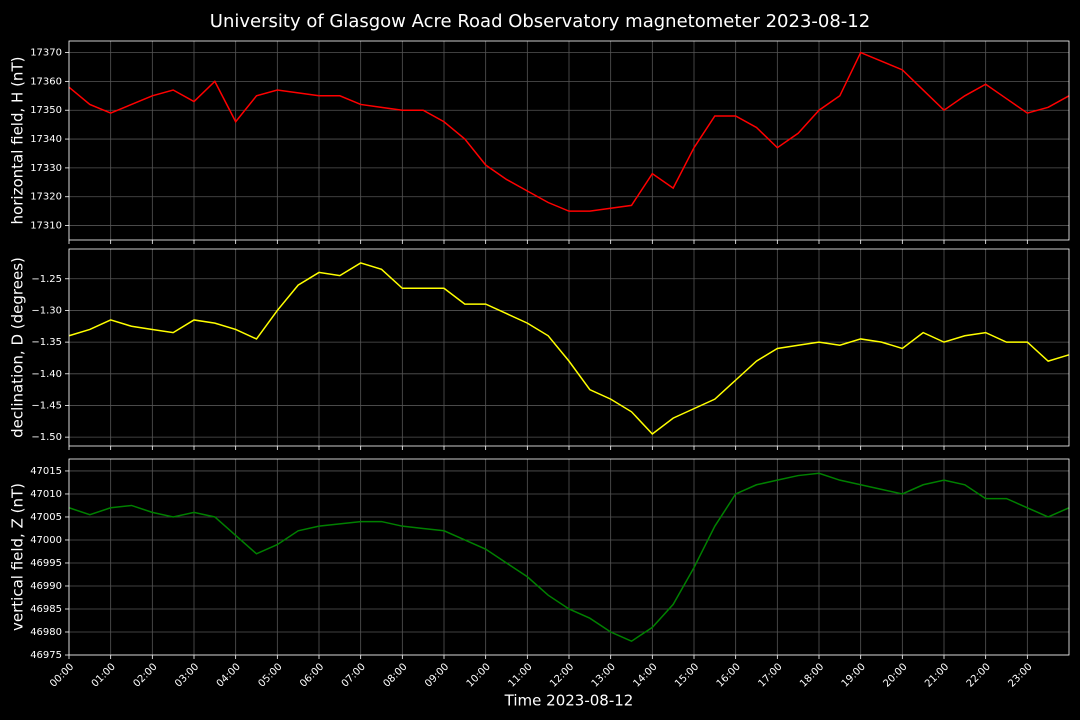 Image resolution: width=1080 pixels, height=720 pixels. What do you see at coordinates (46, 655) in the screenshot?
I see `y-tick-label: 46975` at bounding box center [46, 655].